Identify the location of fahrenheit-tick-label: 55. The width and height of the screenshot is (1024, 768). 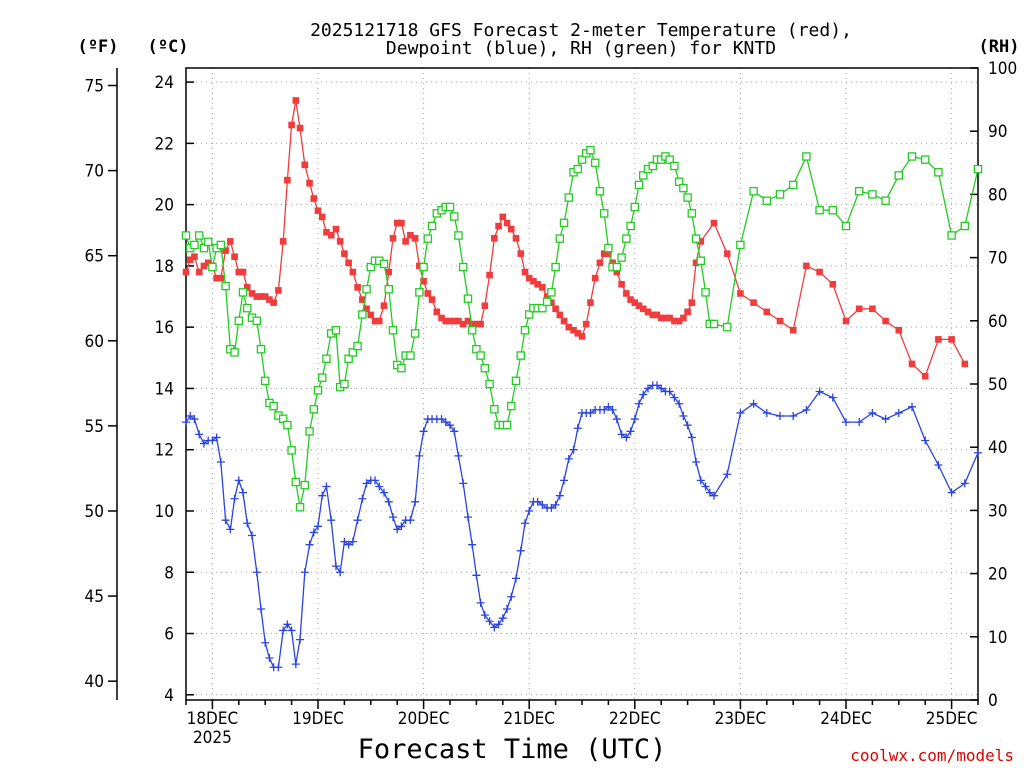
(94, 427).